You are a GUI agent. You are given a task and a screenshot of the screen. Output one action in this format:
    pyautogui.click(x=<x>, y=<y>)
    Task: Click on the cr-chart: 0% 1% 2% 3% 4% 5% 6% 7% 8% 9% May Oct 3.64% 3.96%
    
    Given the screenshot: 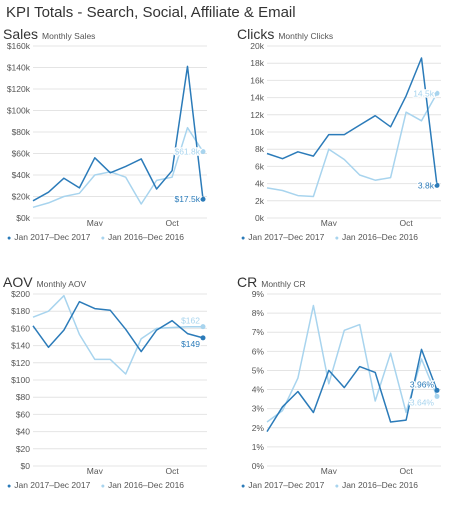 What is the action you would take?
    pyautogui.click(x=346, y=381)
    